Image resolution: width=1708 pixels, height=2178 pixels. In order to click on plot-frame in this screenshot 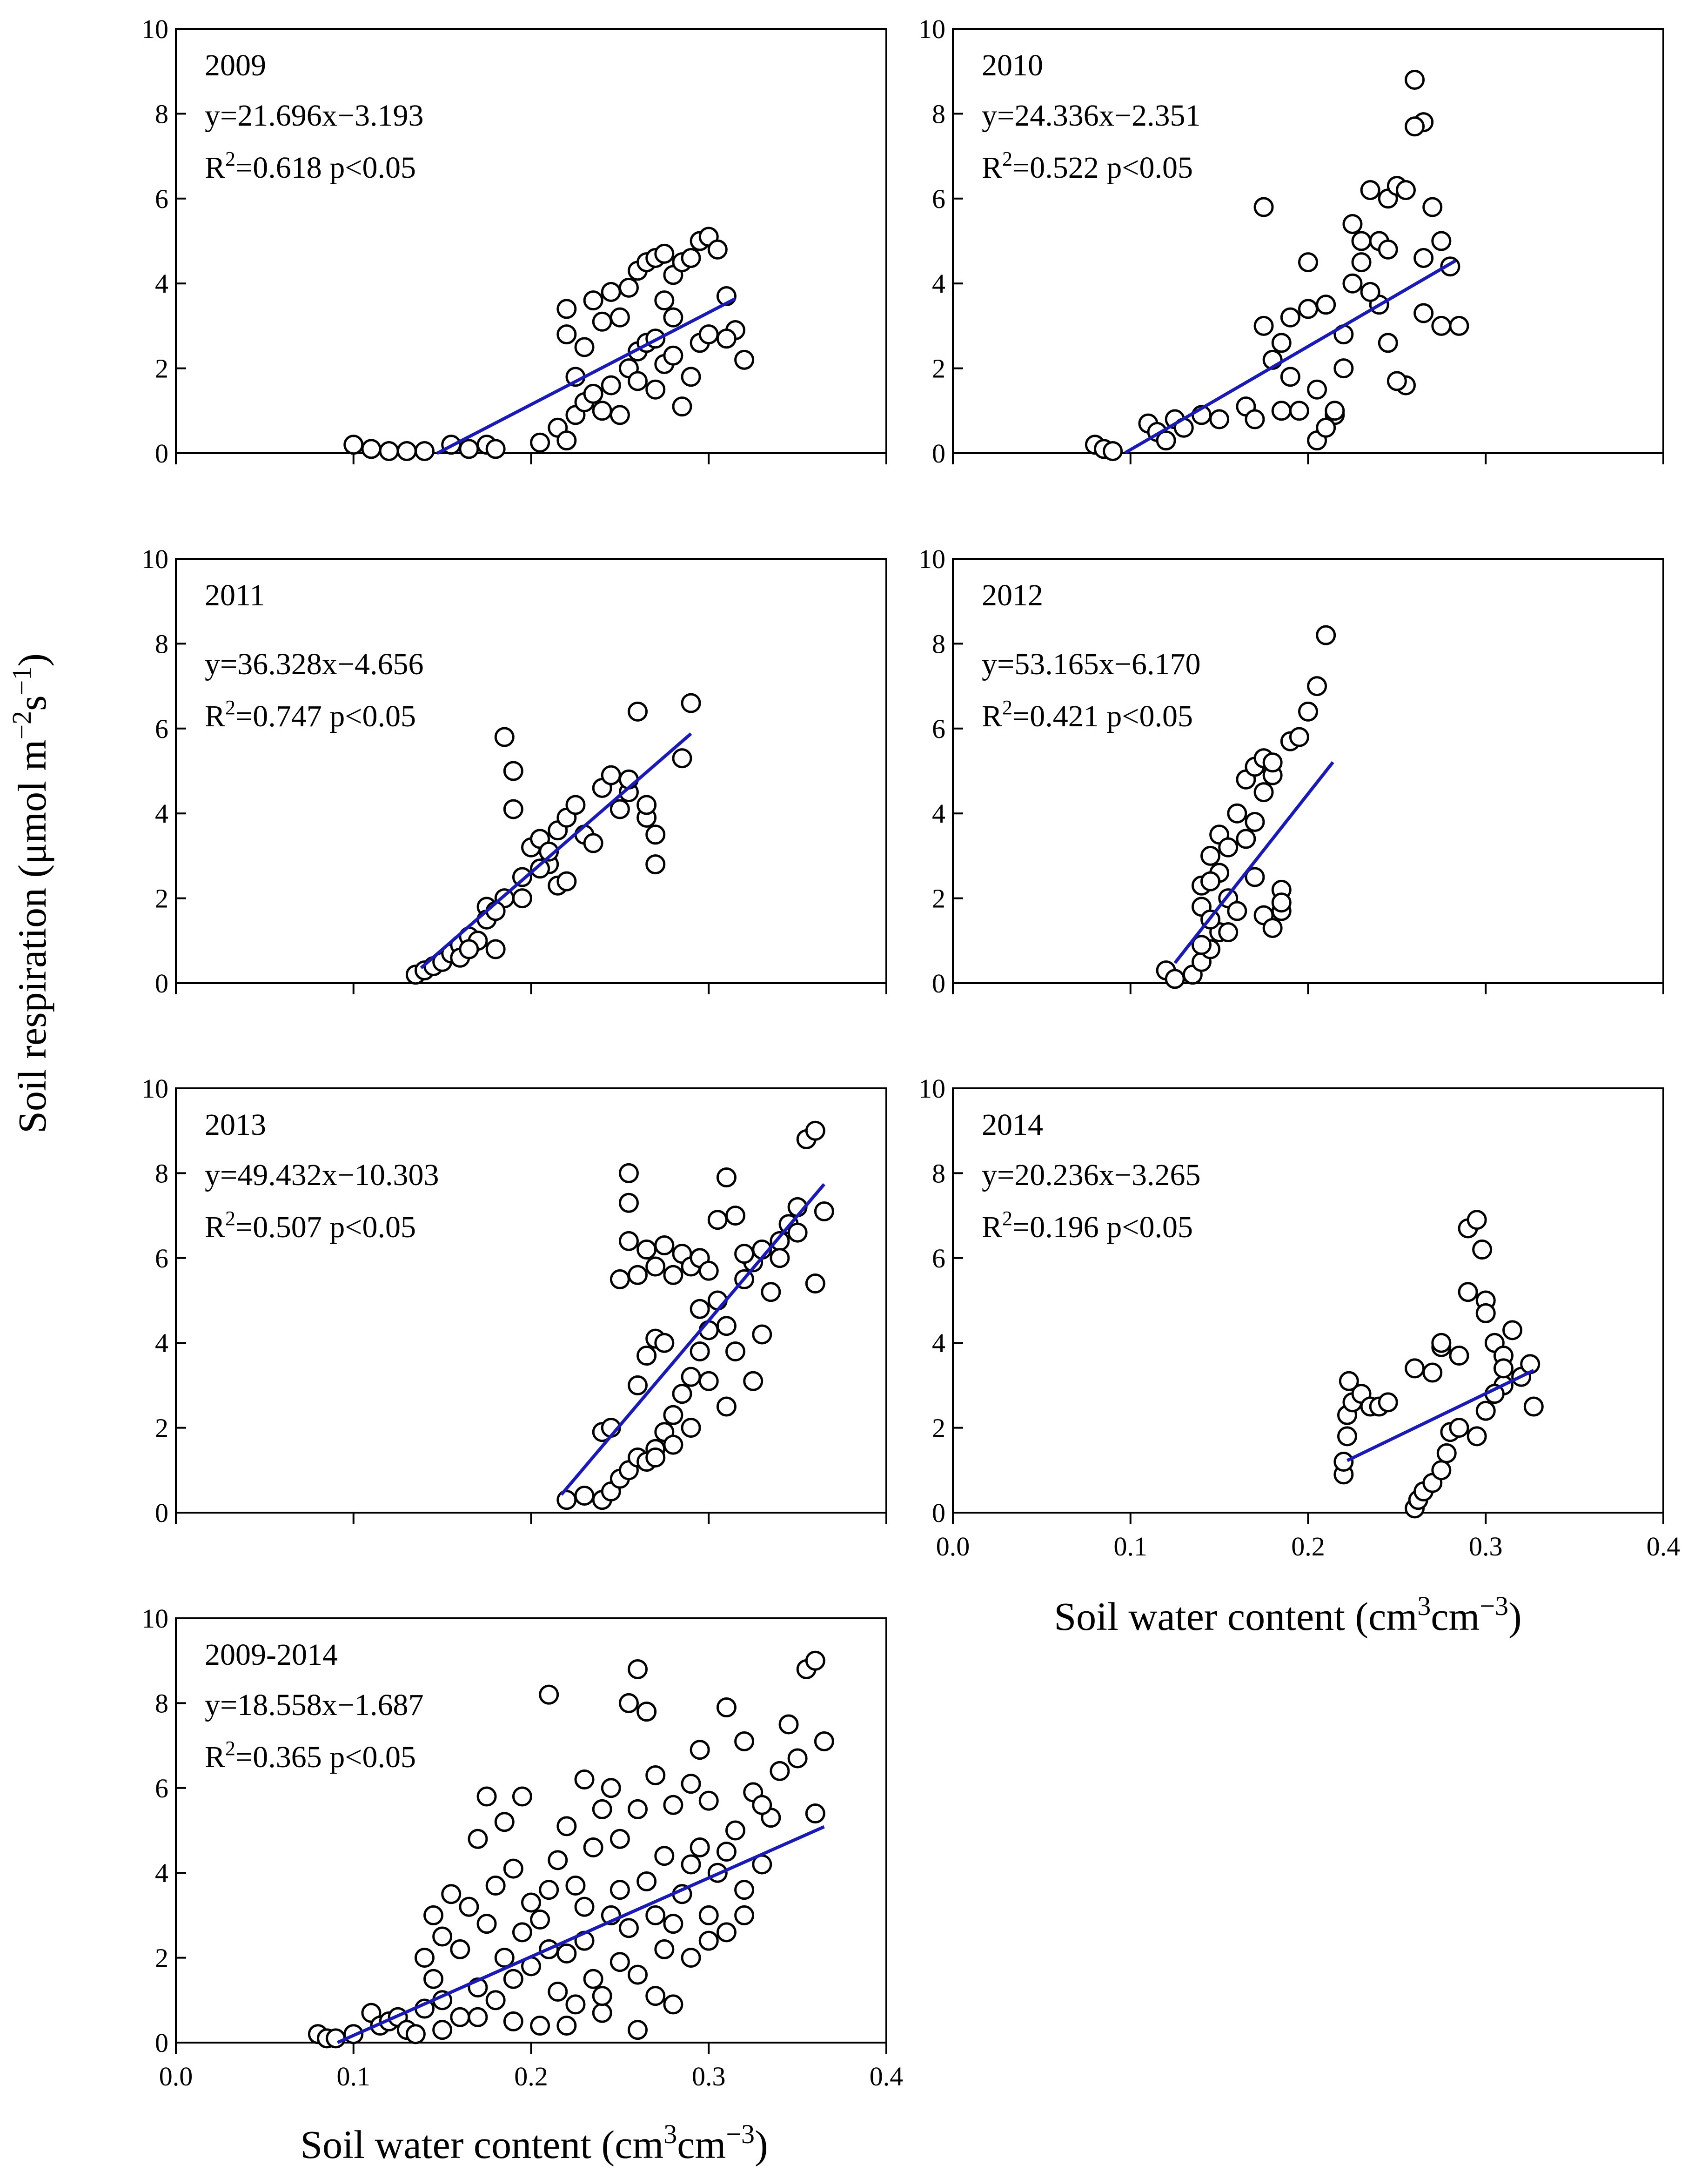, I will do `click(1308, 1300)`.